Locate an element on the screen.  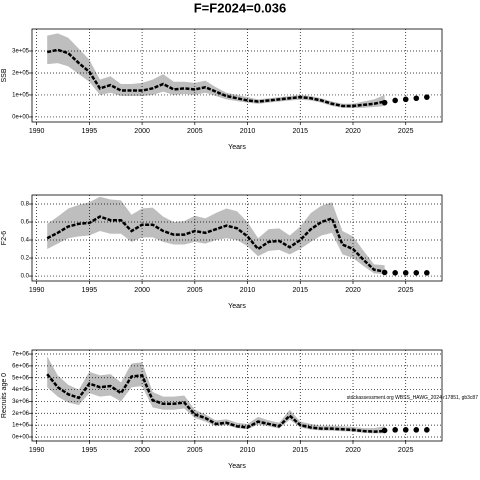
y-tick-label: 0.4 is located at coordinates (25, 241).